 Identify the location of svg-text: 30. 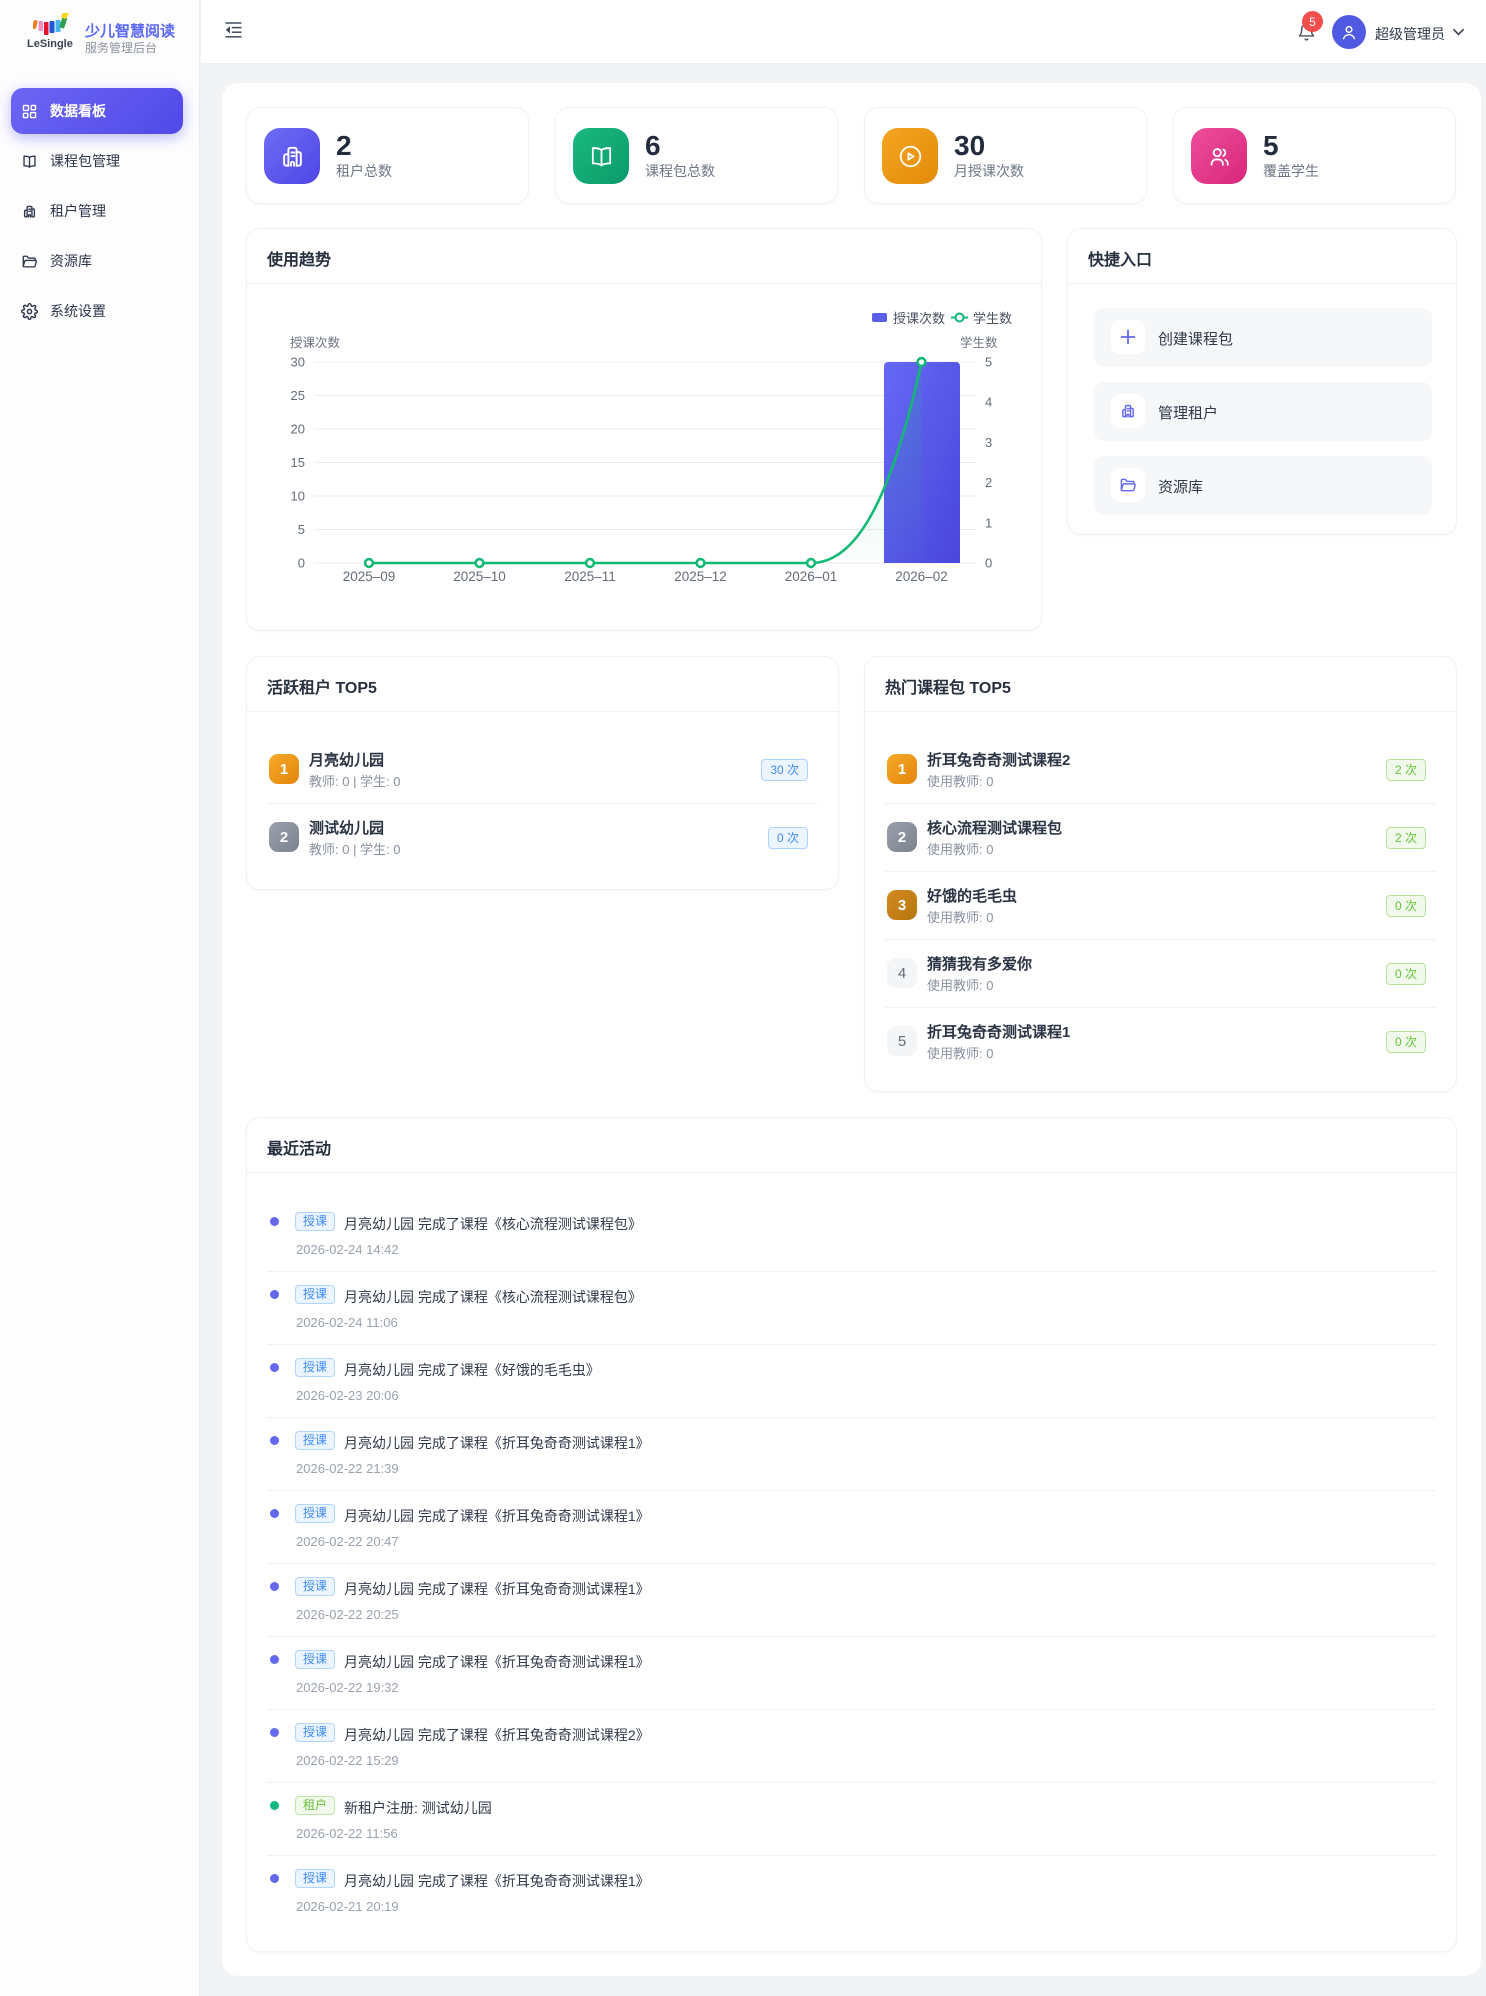
(298, 362).